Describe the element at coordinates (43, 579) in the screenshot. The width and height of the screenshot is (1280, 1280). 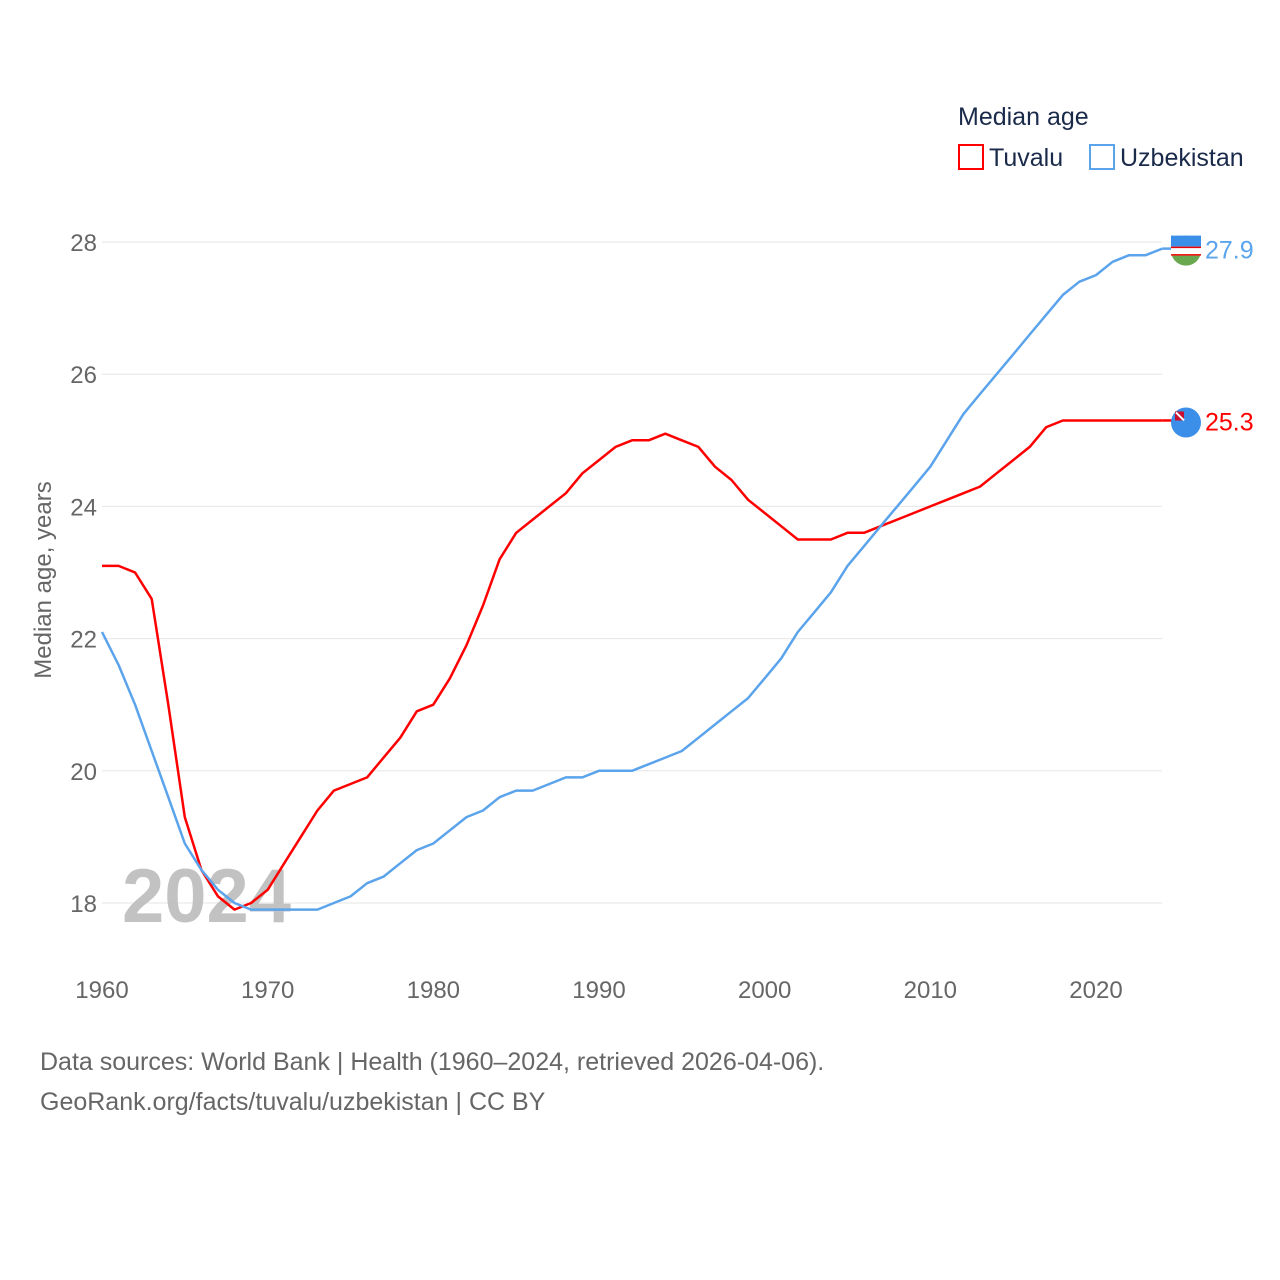
I see `y-axis-label: Median age, years` at that location.